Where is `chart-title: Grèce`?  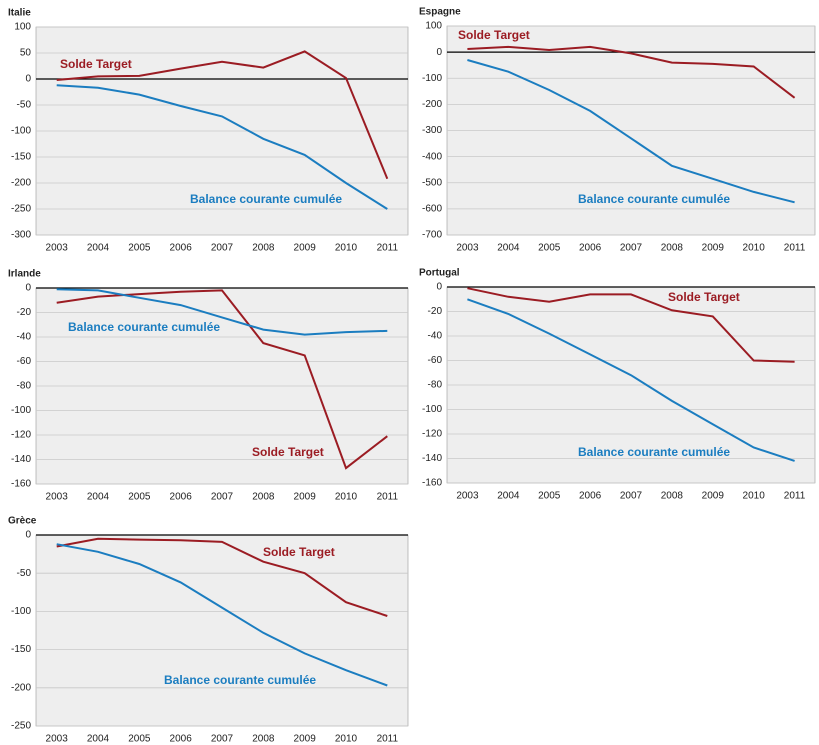 chart-title: Grèce is located at coordinates (22, 521).